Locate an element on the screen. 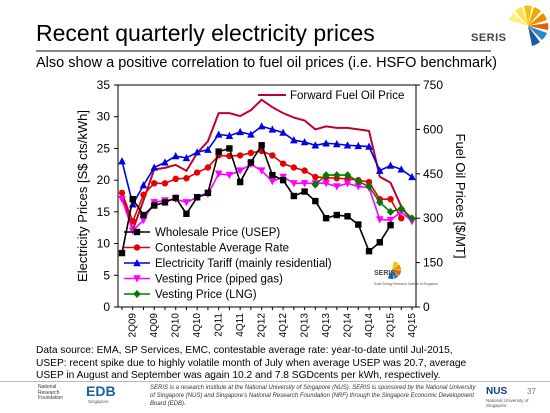 Image resolution: width=550 pixels, height=413 pixels. title-divider is located at coordinates (263, 51).